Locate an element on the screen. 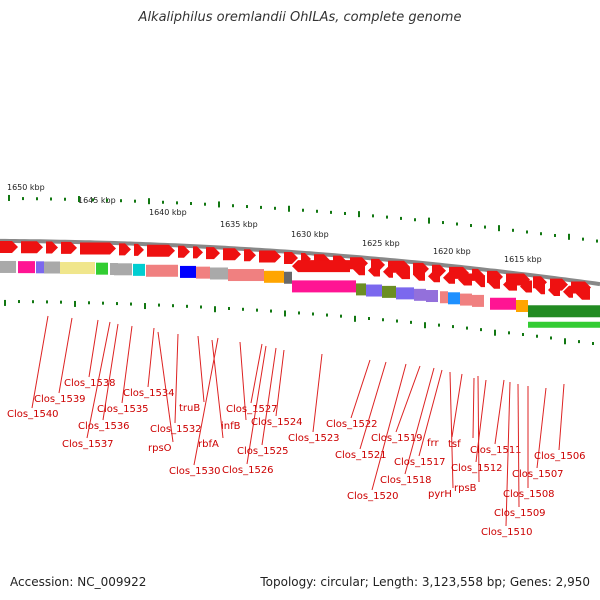 The height and width of the screenshot is (600, 600). gene-label: Clos_1539 is located at coordinates (60, 399).